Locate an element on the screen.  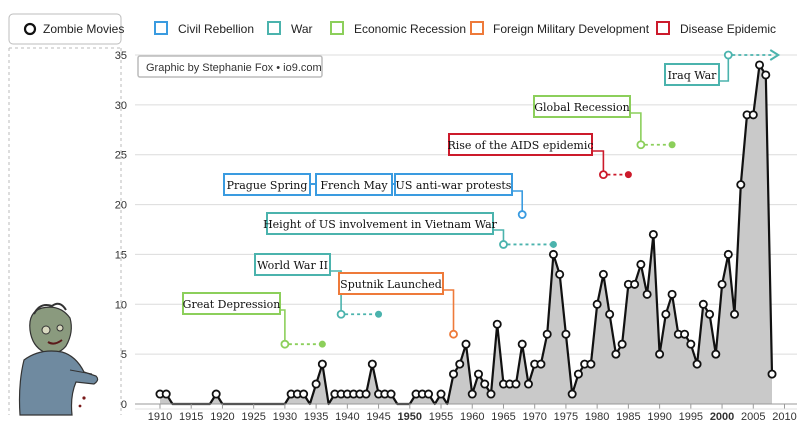
x-tick-label: 1970 is located at coordinates (534, 417).